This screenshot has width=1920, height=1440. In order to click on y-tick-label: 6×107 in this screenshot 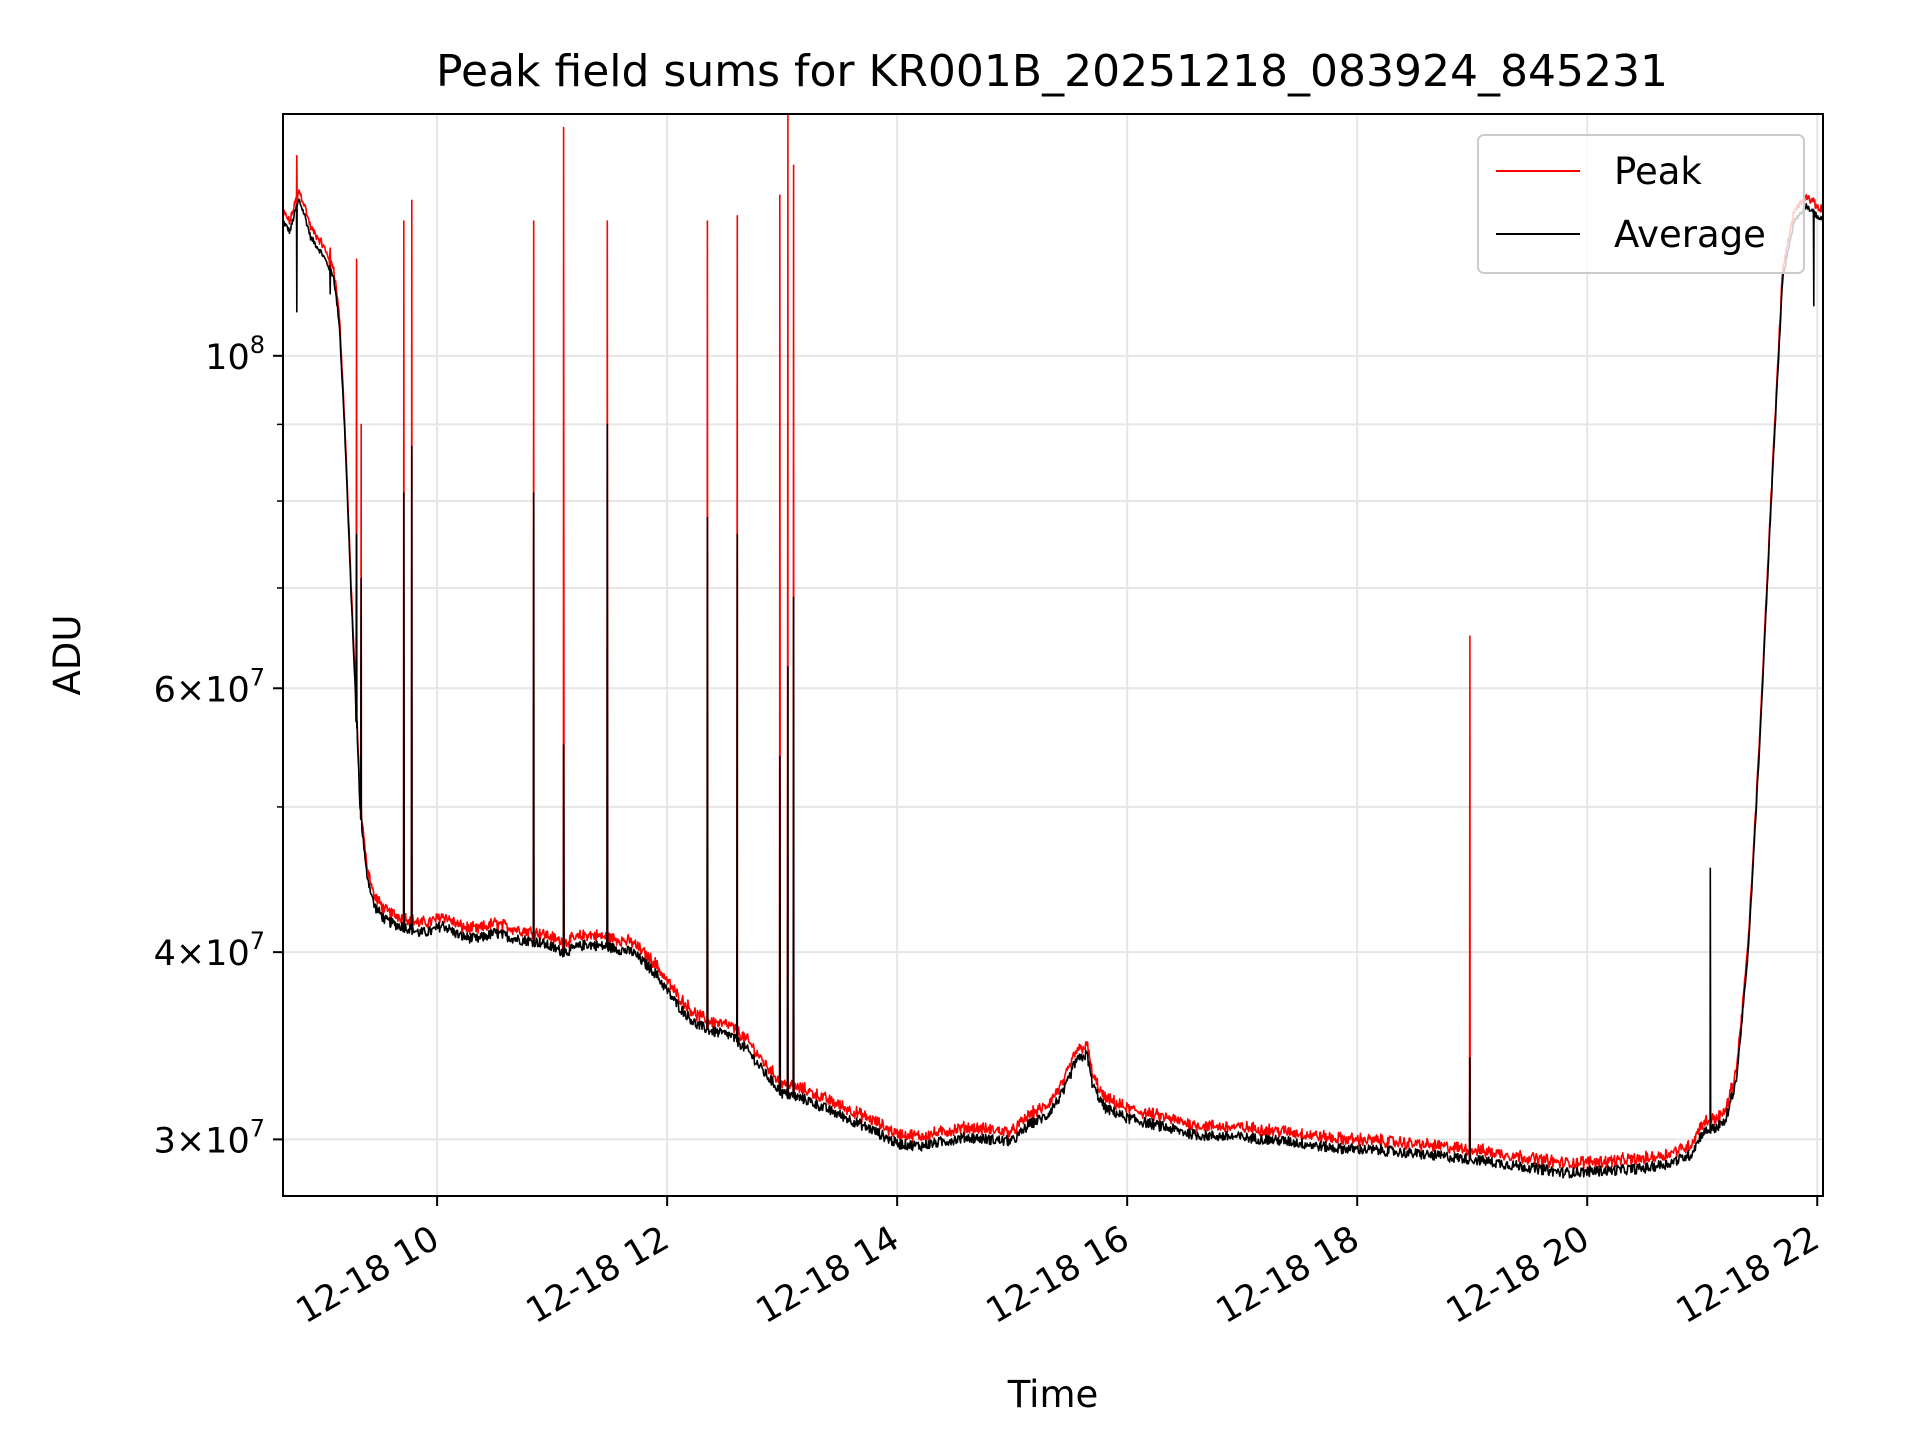, I will do `click(209, 686)`.